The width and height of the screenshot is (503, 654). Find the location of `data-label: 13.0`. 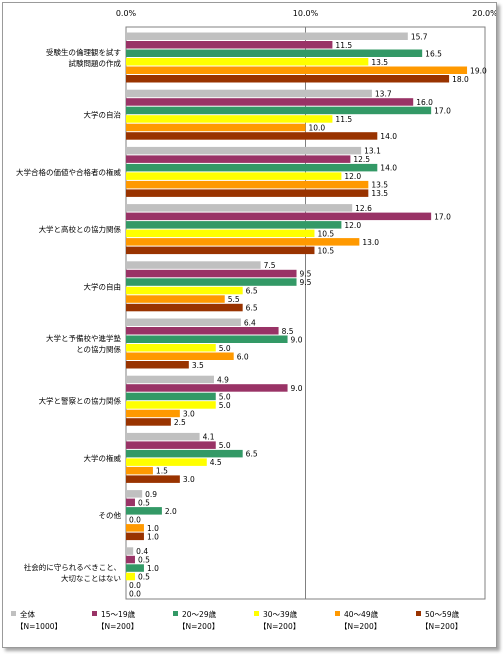

data-label: 13.0 is located at coordinates (370, 242).